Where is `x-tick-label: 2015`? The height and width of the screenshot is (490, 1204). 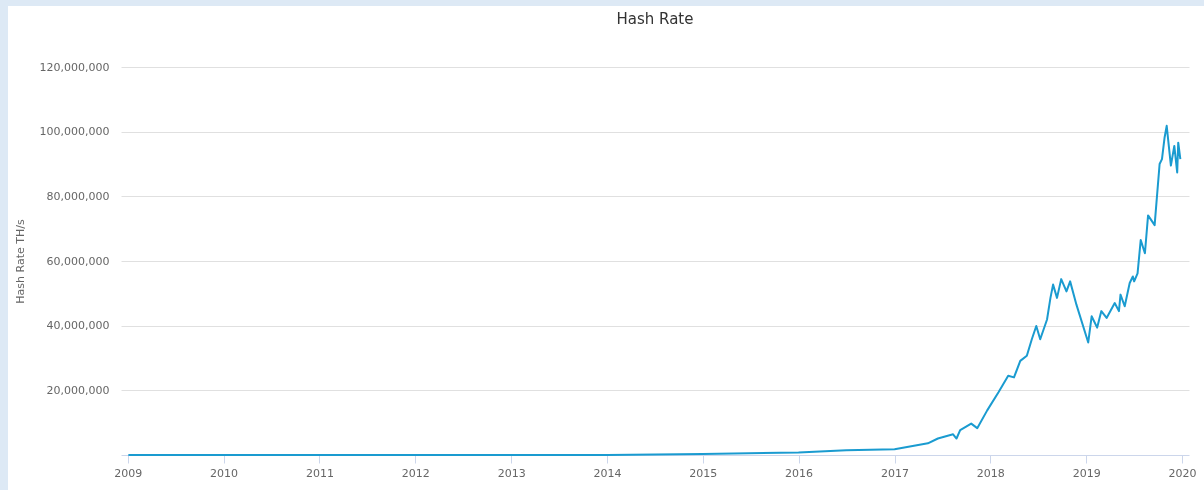 x-tick-label: 2015 is located at coordinates (703, 473).